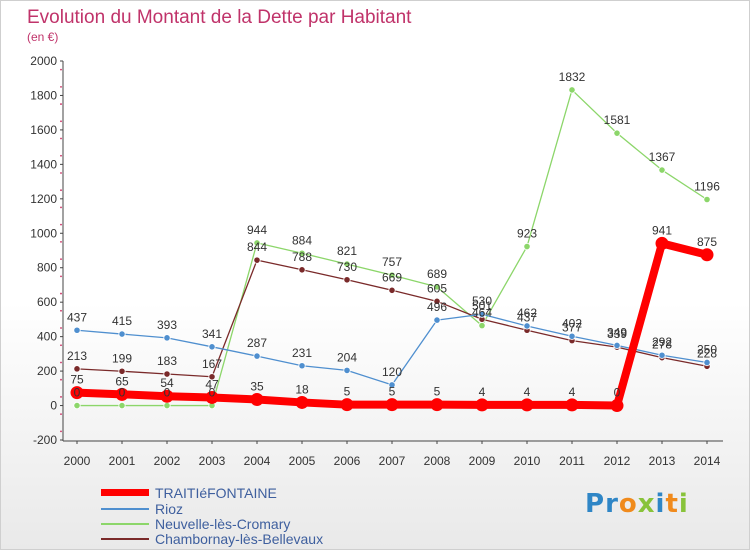 This screenshot has height=550, width=750. I want to click on data-label: 228, so click(707, 353).